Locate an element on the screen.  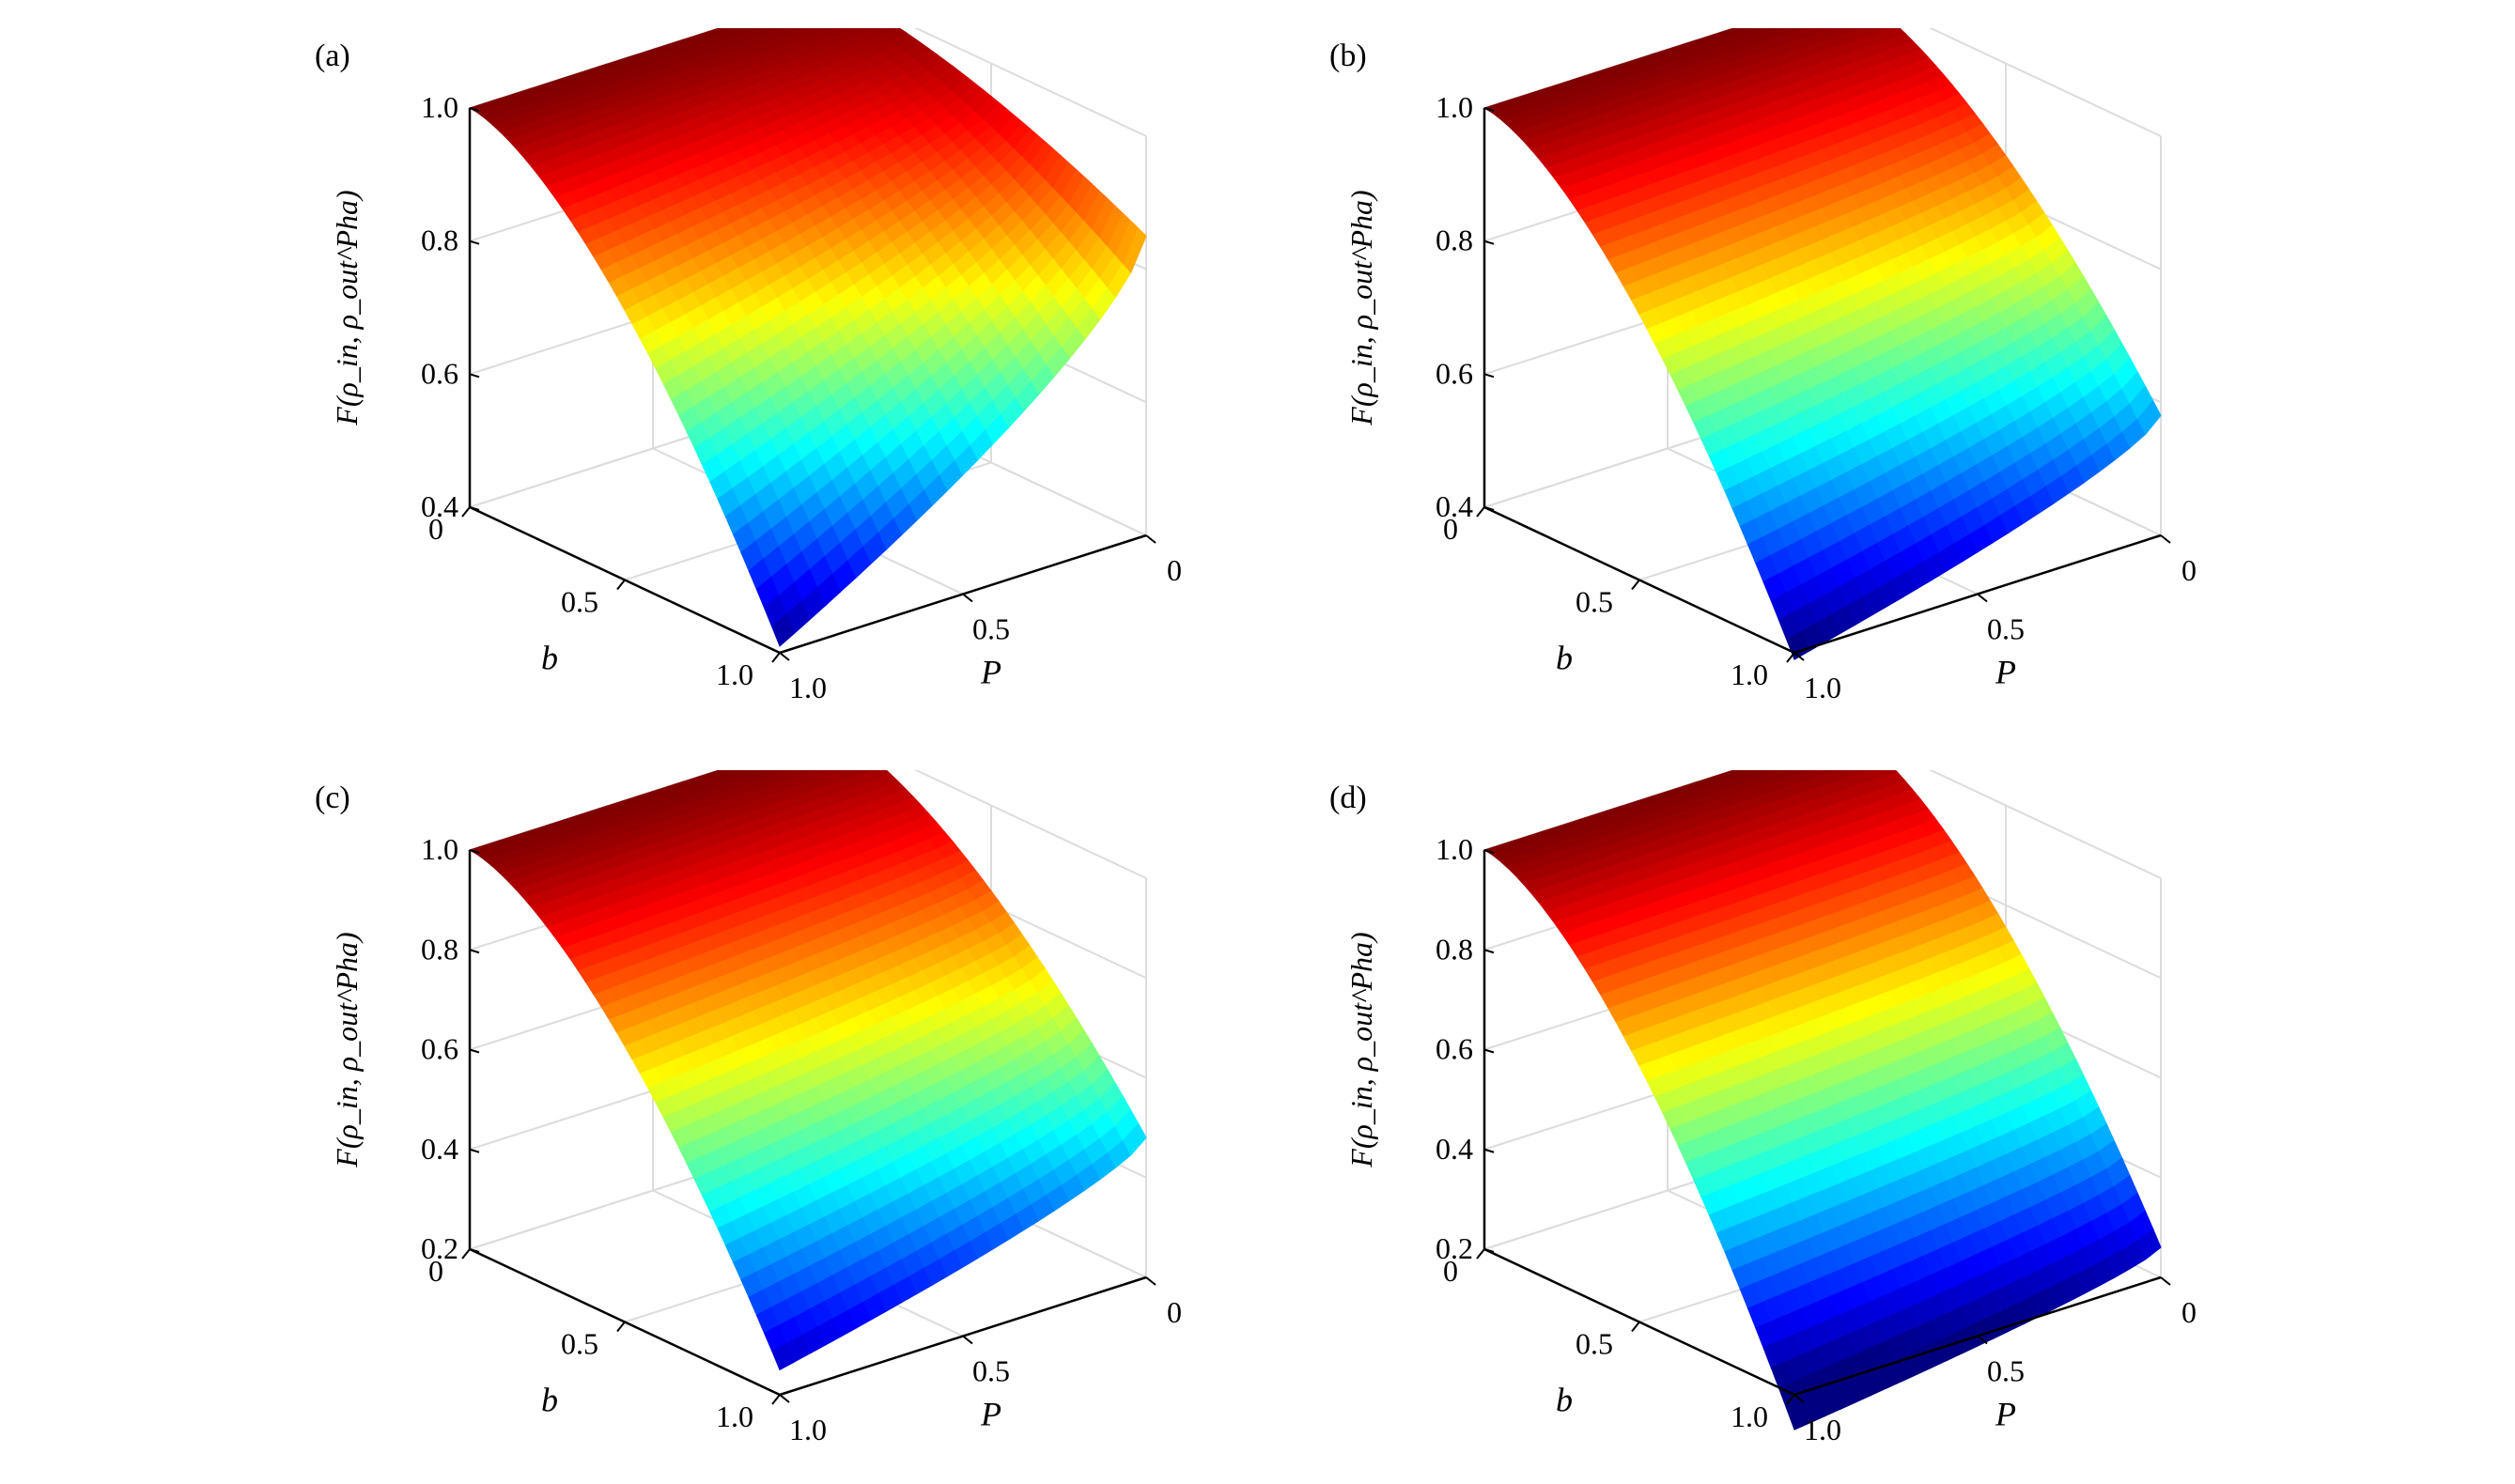
panel-label: (d) is located at coordinates (1348, 798).